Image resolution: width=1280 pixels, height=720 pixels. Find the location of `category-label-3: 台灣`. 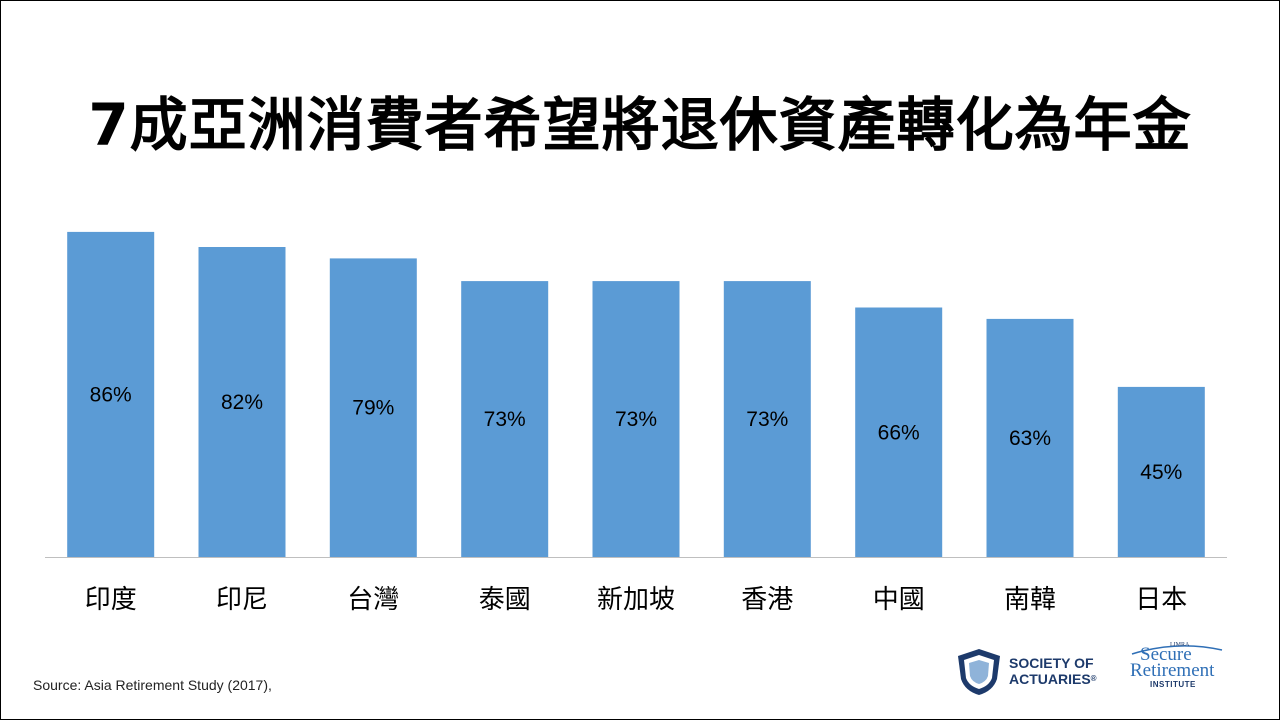

category-label-3: 台灣 is located at coordinates (373, 600).